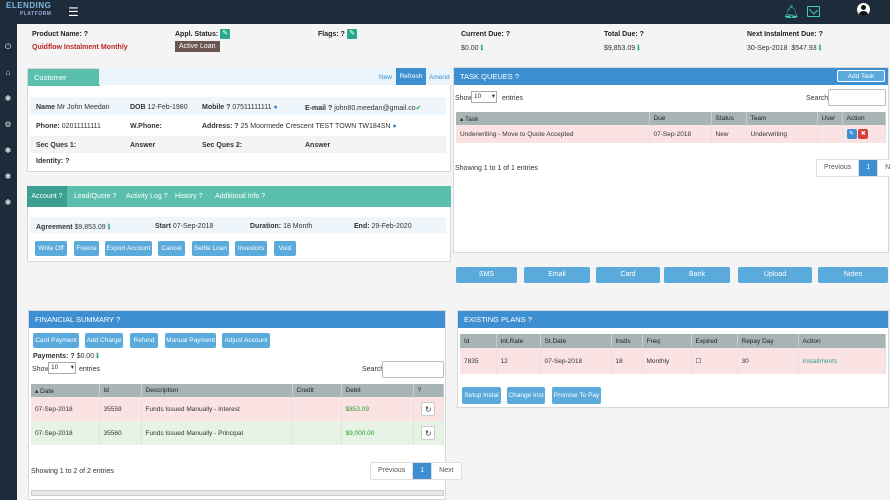 This screenshot has height=500, width=890. Describe the element at coordinates (8, 124) in the screenshot. I see `settings-icon: ⚙` at that location.